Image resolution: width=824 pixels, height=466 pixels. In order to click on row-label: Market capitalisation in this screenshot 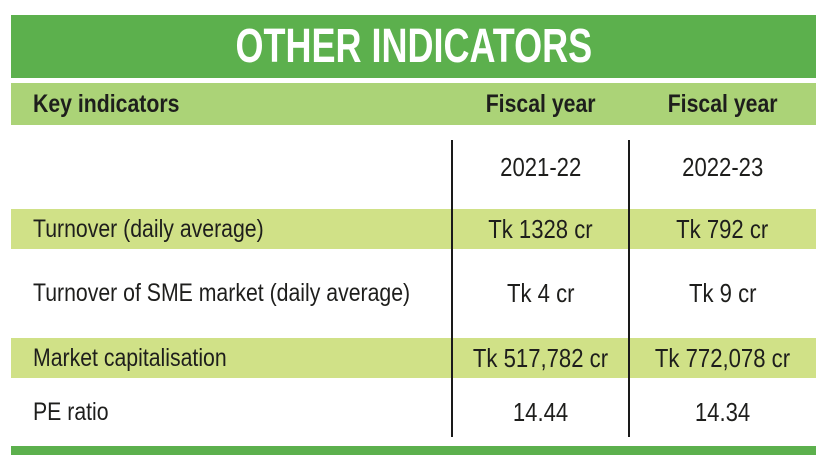, I will do `click(130, 357)`.